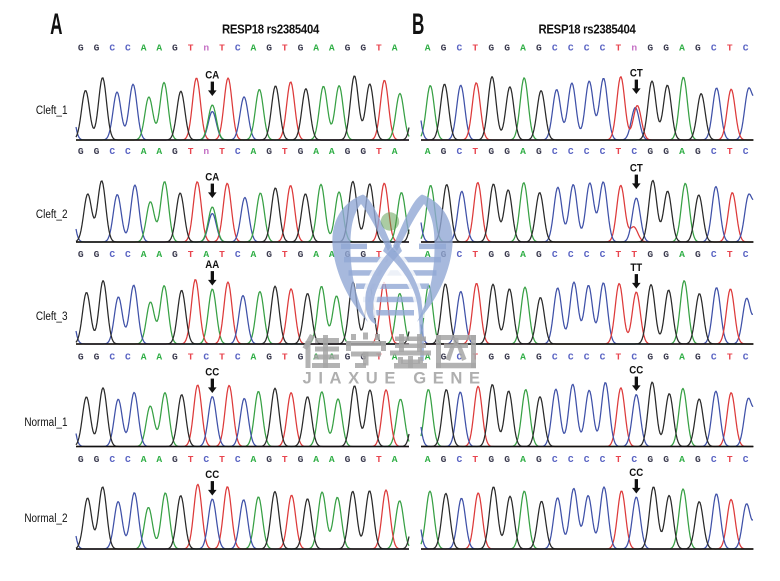 This screenshot has height=581, width=780. I want to click on svg-text: Cleft_1, so click(52, 110).